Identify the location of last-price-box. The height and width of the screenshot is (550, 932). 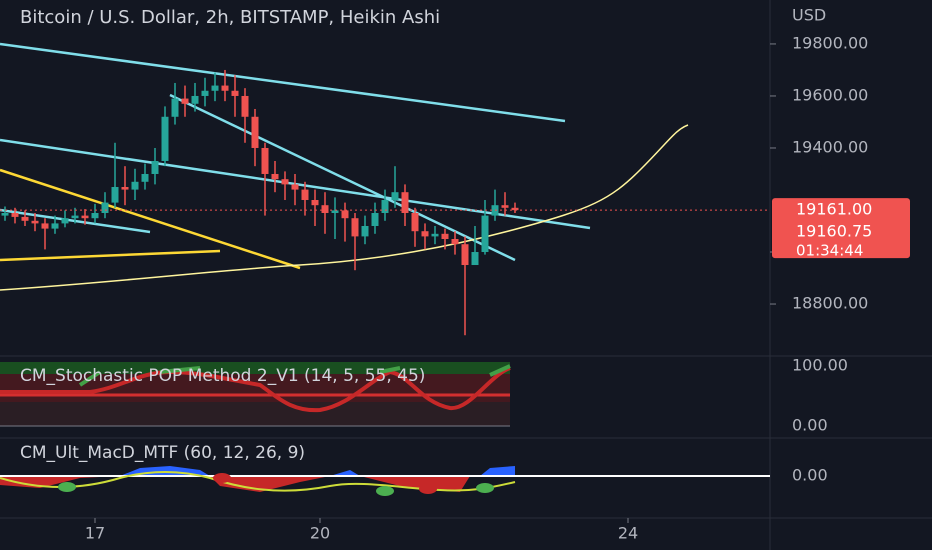
(841, 228).